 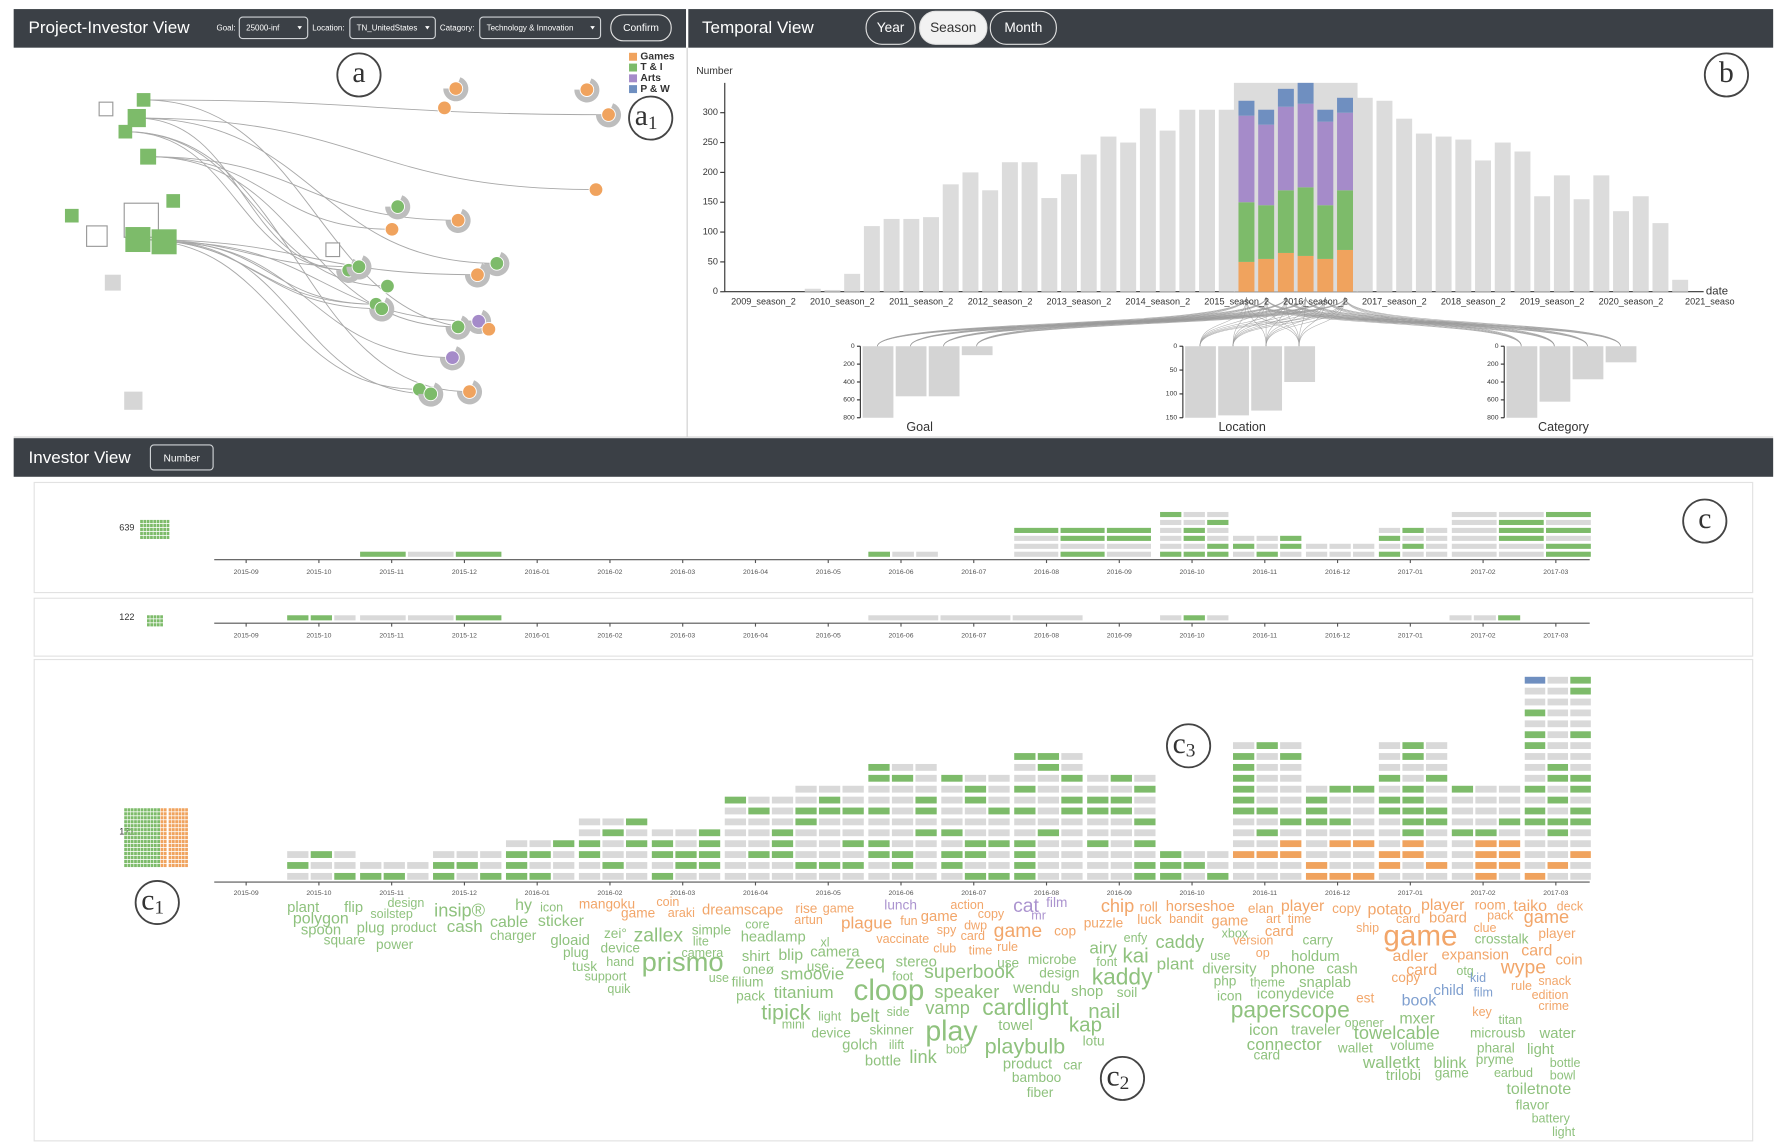 I want to click on x-tick-label: 2016_season_2, so click(x=1315, y=301).